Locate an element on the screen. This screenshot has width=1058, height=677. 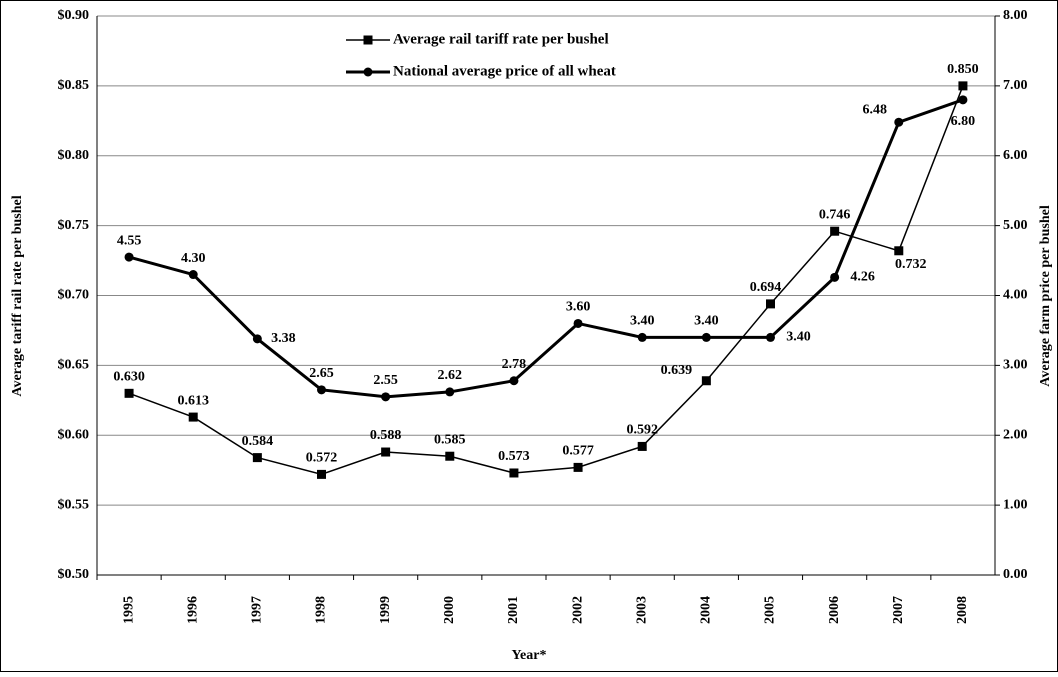
y-tick-label: $0.60 is located at coordinates (74, 434).